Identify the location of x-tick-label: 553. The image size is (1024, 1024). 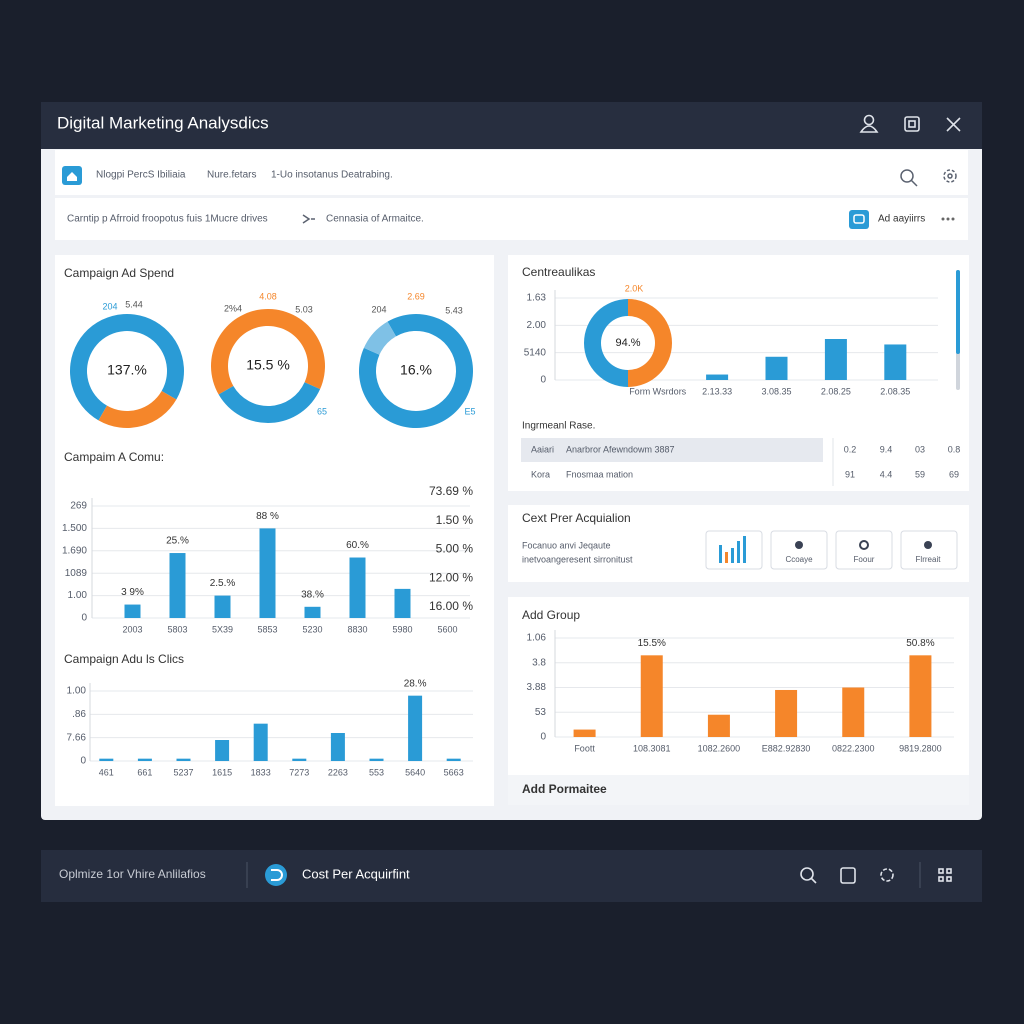
(376, 772).